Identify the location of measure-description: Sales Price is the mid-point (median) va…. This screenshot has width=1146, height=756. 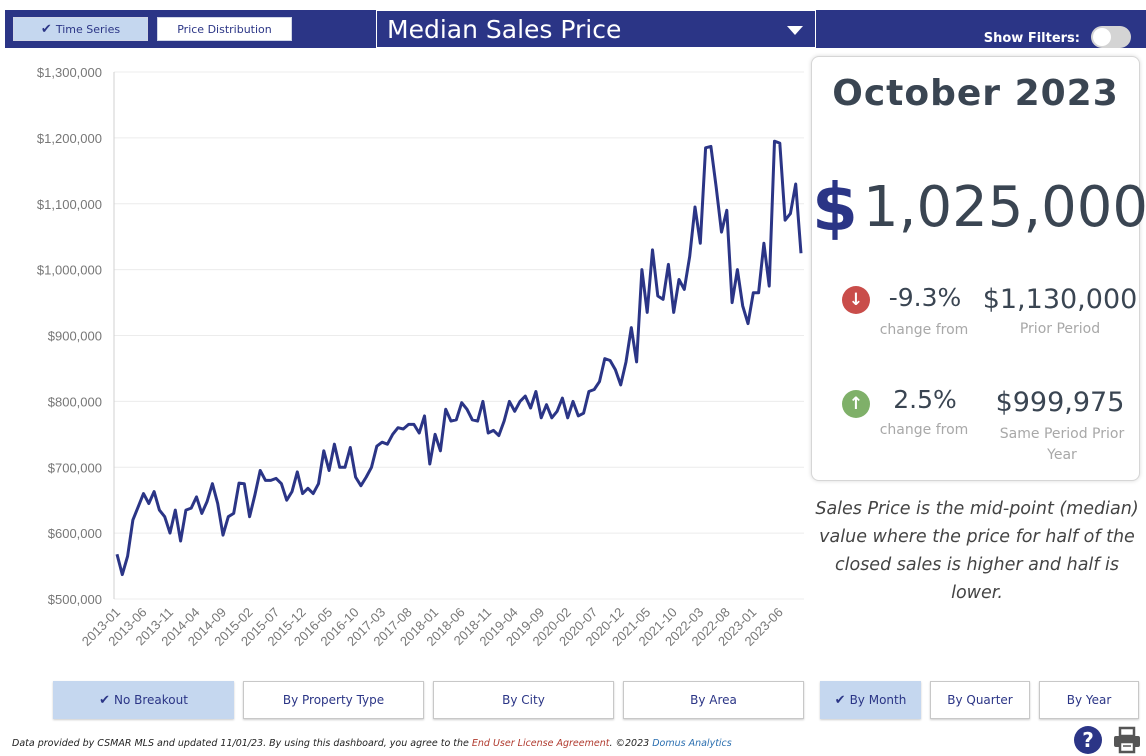
(977, 551).